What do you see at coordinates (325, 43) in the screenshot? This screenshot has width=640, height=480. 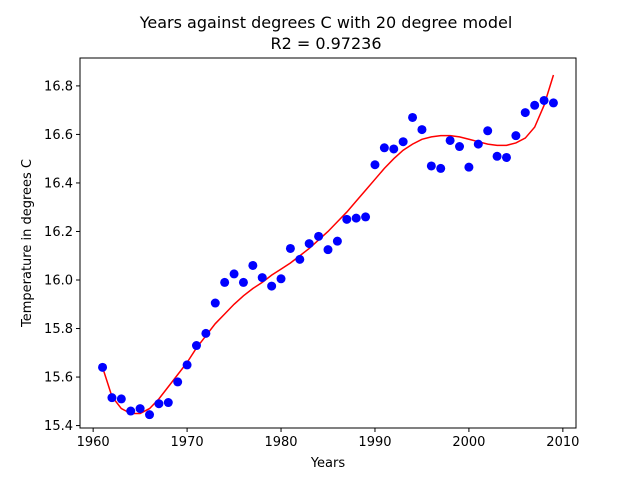 I see `chart-subtitle: R2 = 0.97236` at bounding box center [325, 43].